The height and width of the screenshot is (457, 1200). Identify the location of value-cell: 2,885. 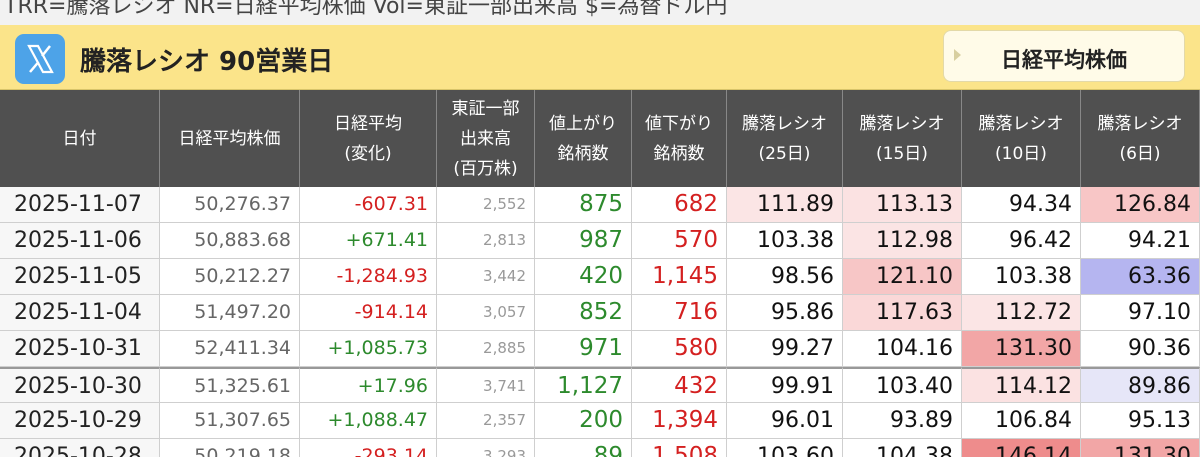
(486, 349).